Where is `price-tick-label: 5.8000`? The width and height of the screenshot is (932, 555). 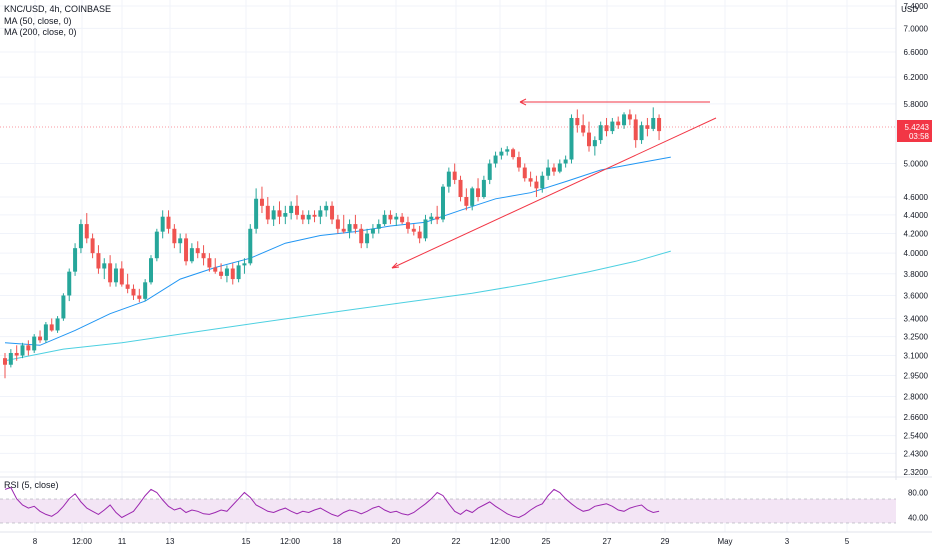
price-tick-label: 5.8000 is located at coordinates (916, 104).